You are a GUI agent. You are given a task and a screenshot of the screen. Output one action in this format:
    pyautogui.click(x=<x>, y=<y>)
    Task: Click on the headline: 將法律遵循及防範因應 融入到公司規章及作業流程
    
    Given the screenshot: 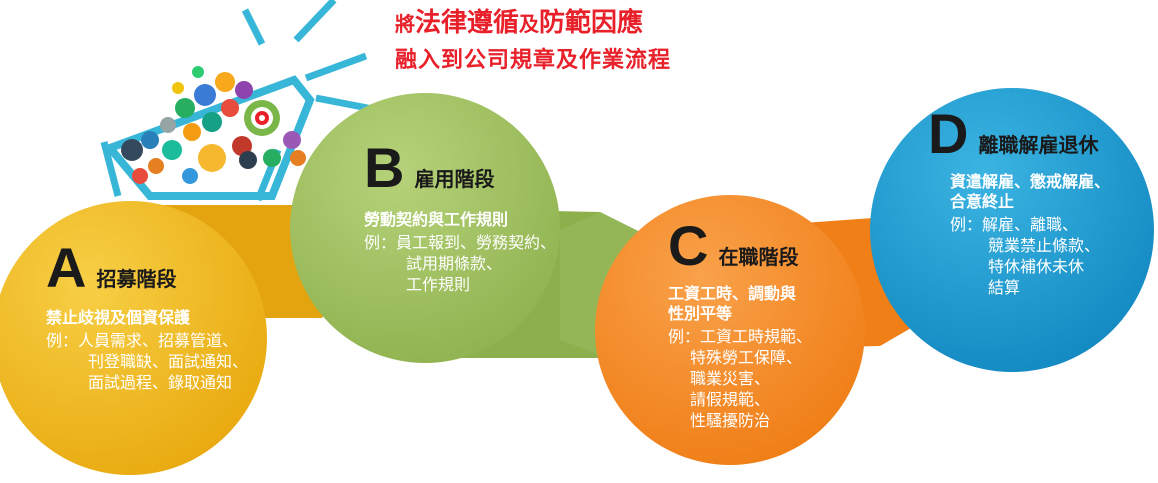 What is the action you would take?
    pyautogui.click(x=533, y=41)
    